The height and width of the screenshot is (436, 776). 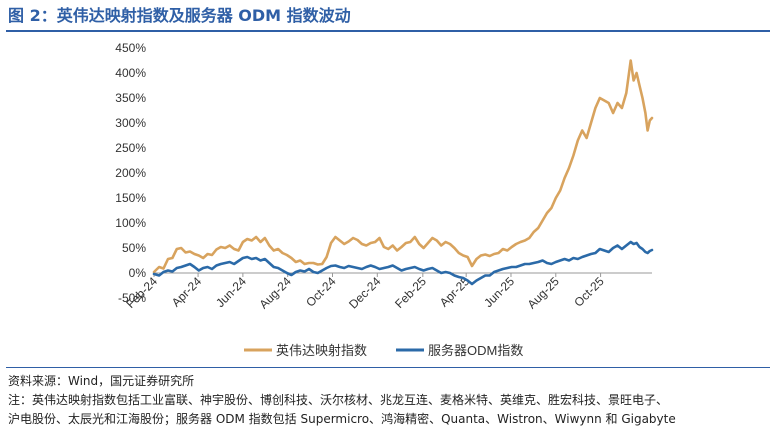 What do you see at coordinates (383, 350) in the screenshot?
I see `chart-legend: 英伟达映射指数 服务器ODM指数` at bounding box center [383, 350].